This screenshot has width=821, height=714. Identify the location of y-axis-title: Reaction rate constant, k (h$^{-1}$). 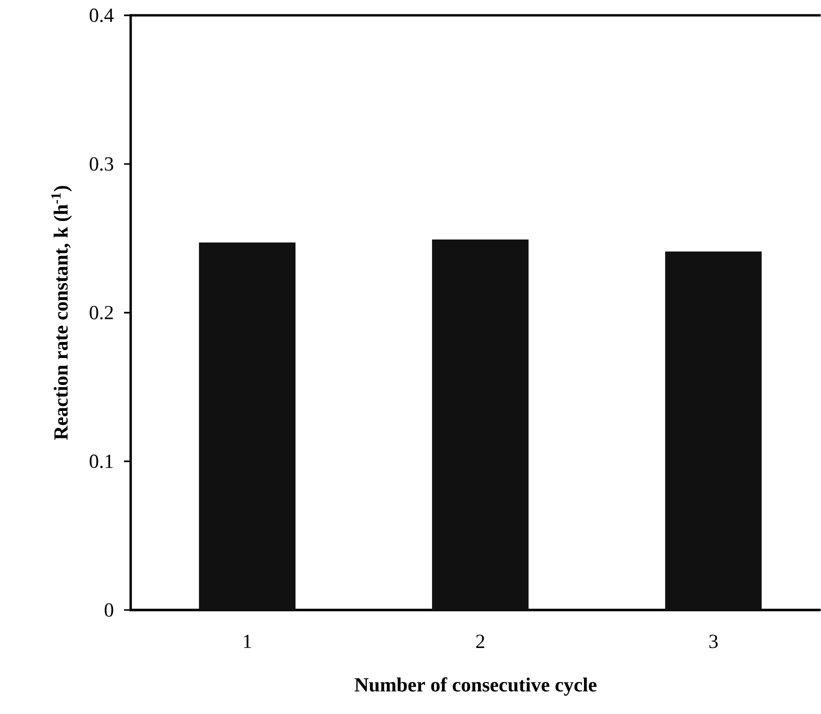
(61, 313).